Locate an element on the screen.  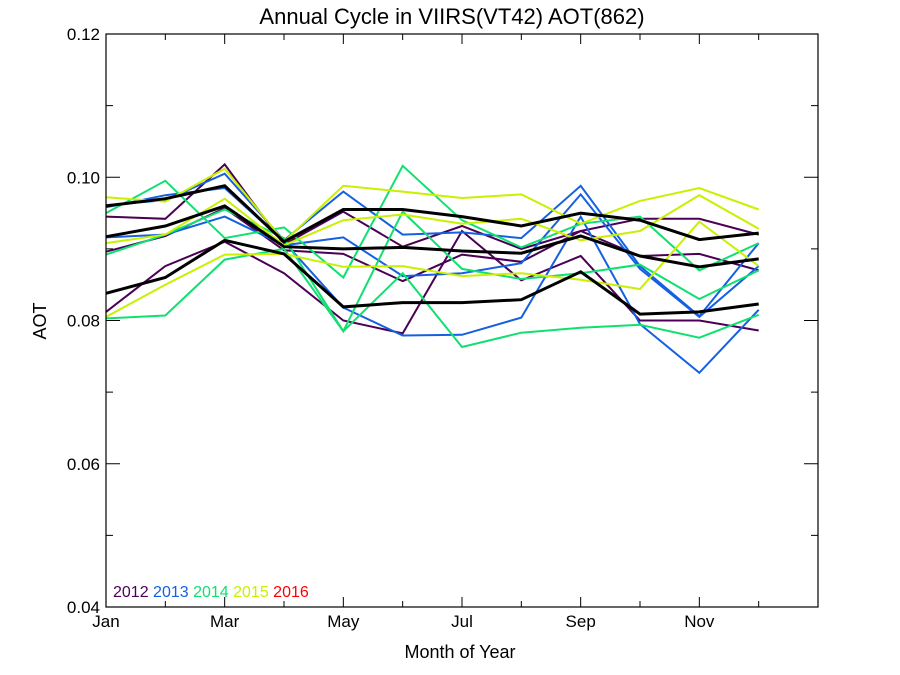
x-tick-label: Jul is located at coordinates (462, 621).